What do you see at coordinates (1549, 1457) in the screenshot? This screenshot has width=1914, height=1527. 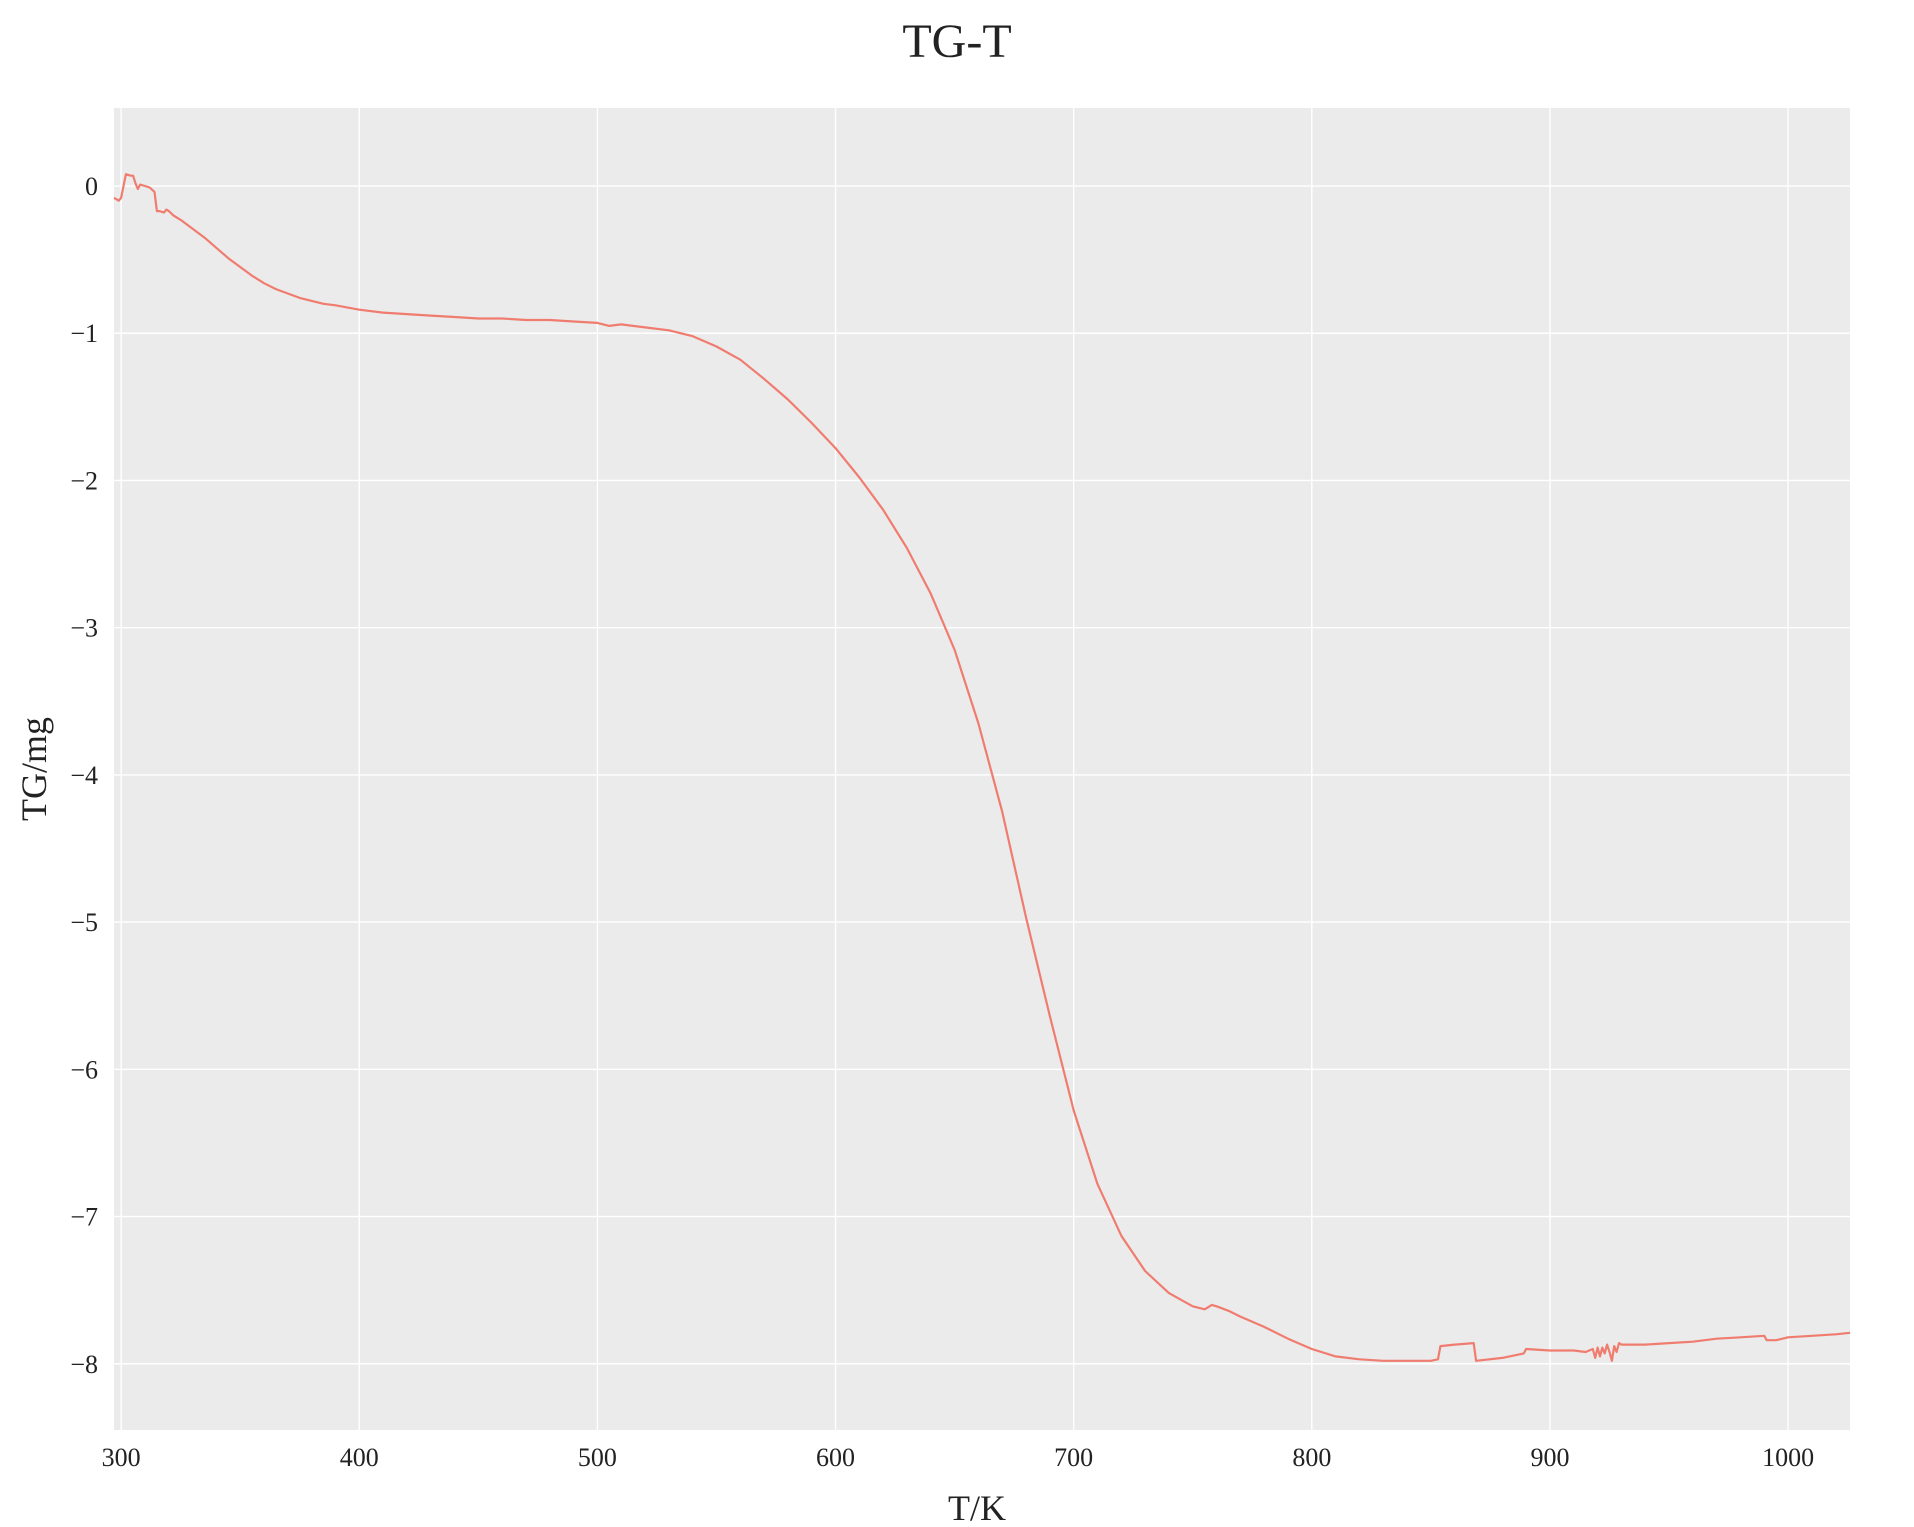 I see `x-tick-label: 900` at bounding box center [1549, 1457].